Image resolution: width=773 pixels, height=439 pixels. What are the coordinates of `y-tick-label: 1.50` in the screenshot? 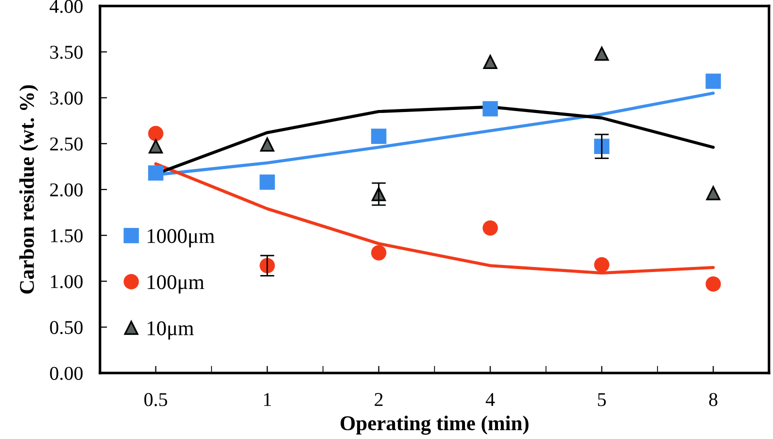 It's located at (67, 235).